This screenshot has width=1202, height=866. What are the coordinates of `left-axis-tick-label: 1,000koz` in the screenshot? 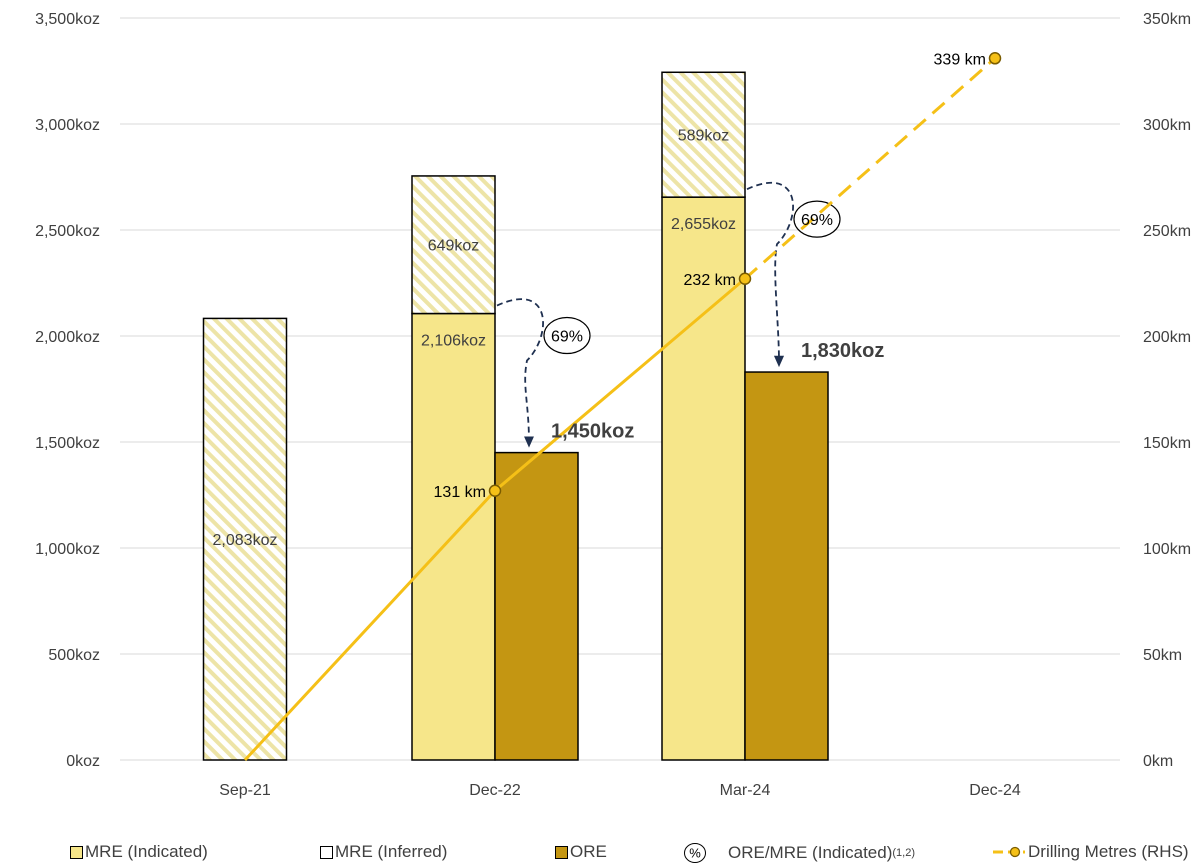 It's located at (67, 549).